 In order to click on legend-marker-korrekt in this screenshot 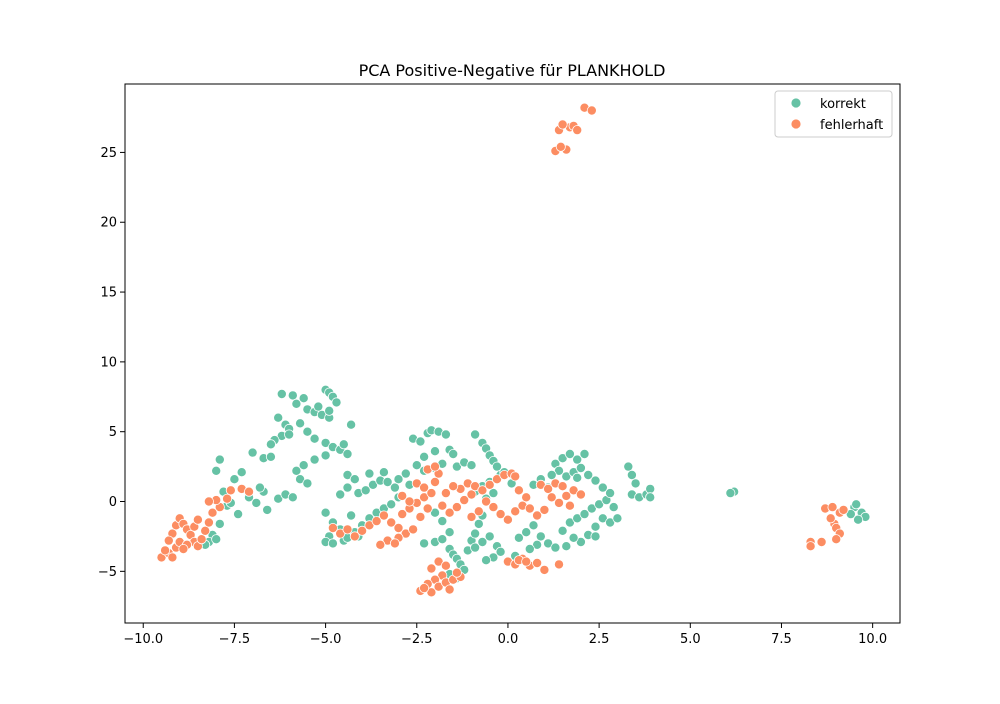, I will do `click(796, 103)`.